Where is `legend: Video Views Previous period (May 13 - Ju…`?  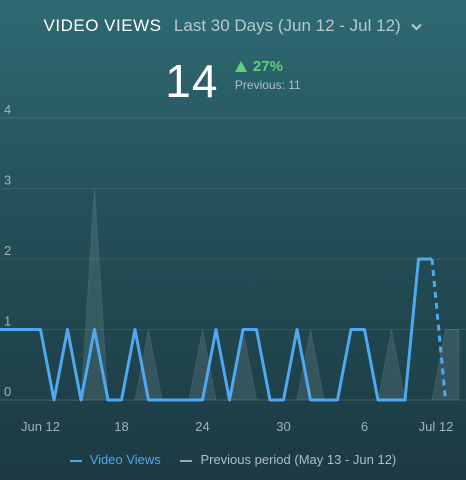
legend: Video Views Previous period (May 13 - Ju… is located at coordinates (233, 459).